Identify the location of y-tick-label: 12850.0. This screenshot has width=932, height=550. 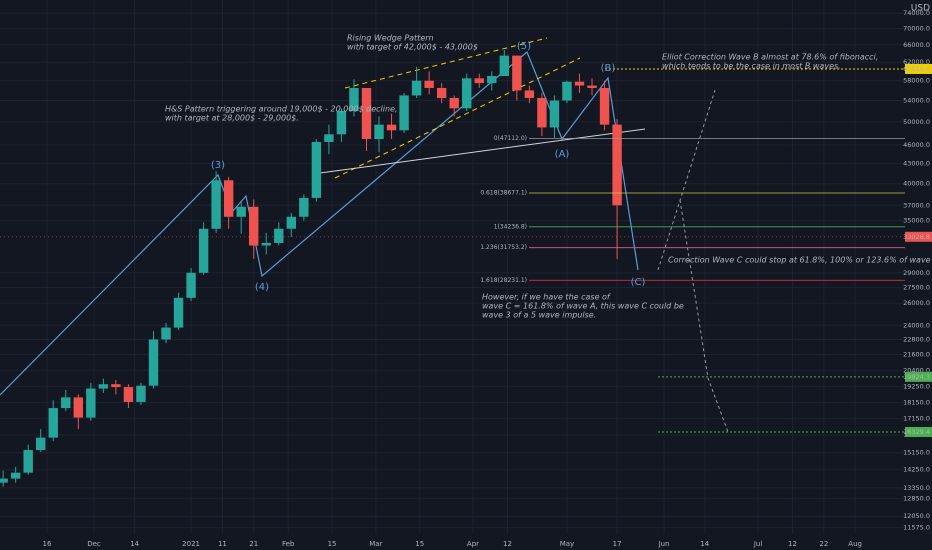
(916, 498).